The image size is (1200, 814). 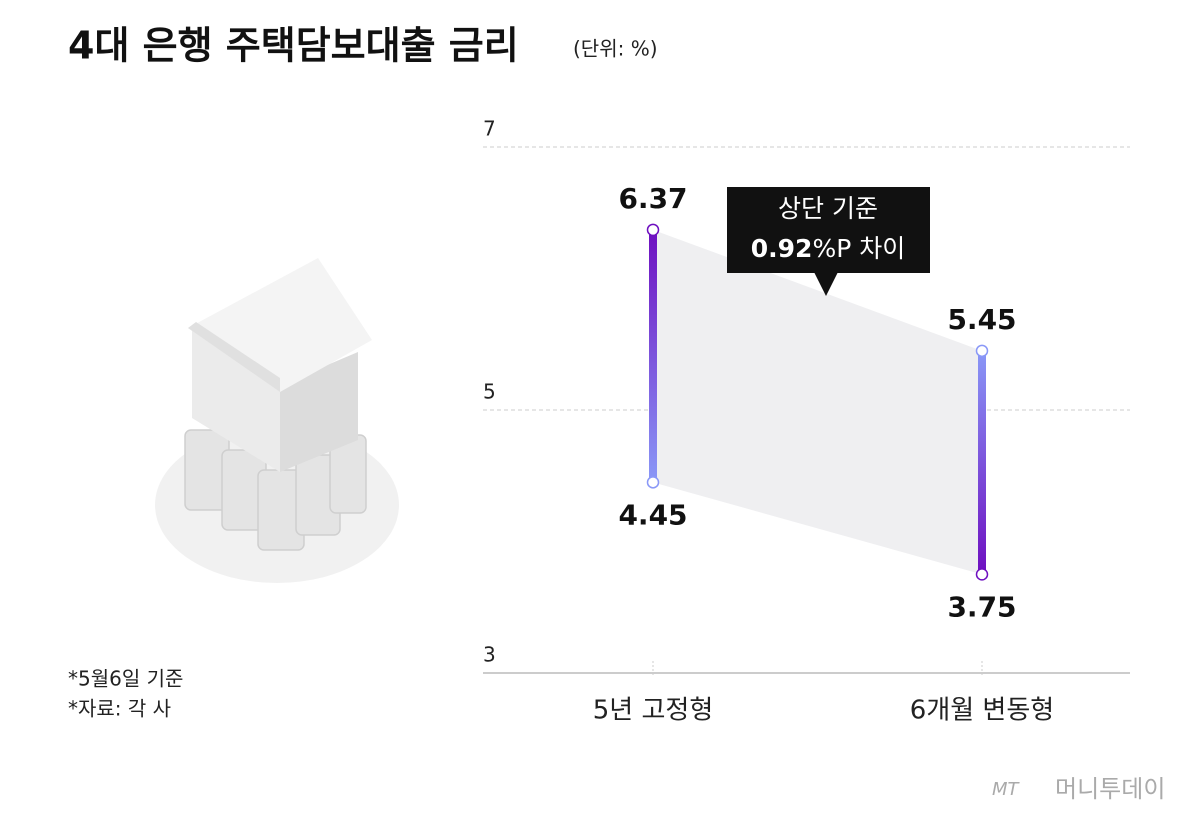 What do you see at coordinates (615, 49) in the screenshot?
I see `chart-subtitle: (단위: %)` at bounding box center [615, 49].